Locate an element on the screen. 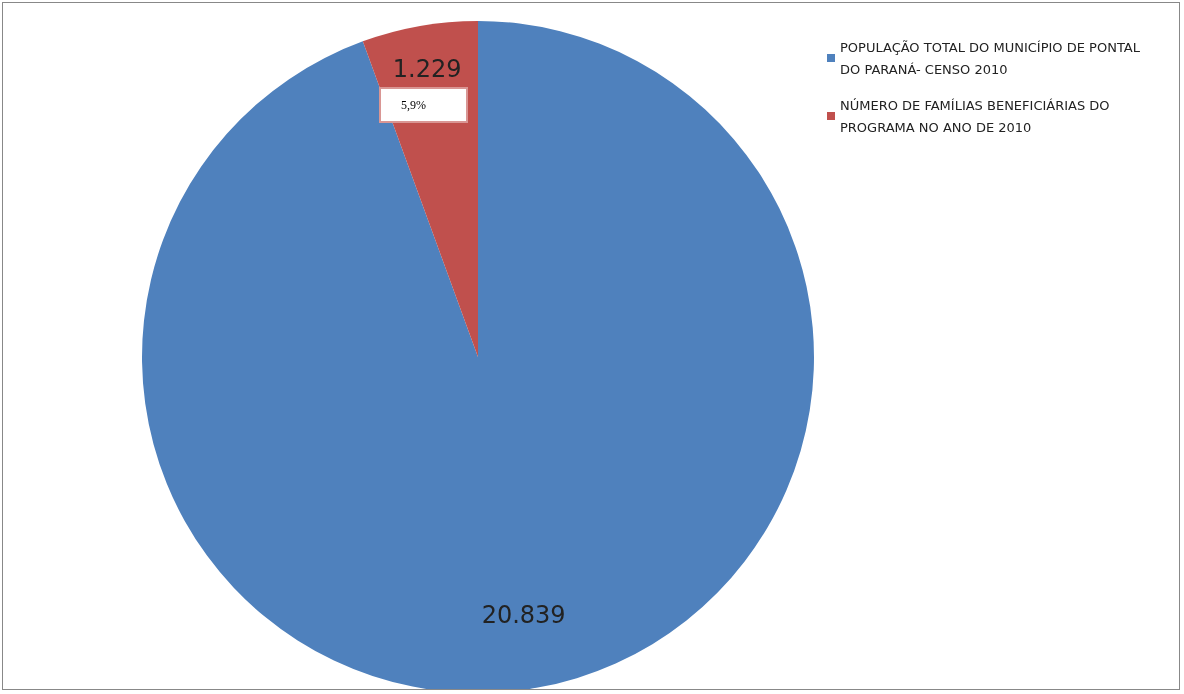 This screenshot has width=1184, height=694. legend-label: NÚMERO DE FAMÍLIAS BENEFICIÁRIAS DO PROGRAMA NO ANO DE 2010 is located at coordinates (977, 116).